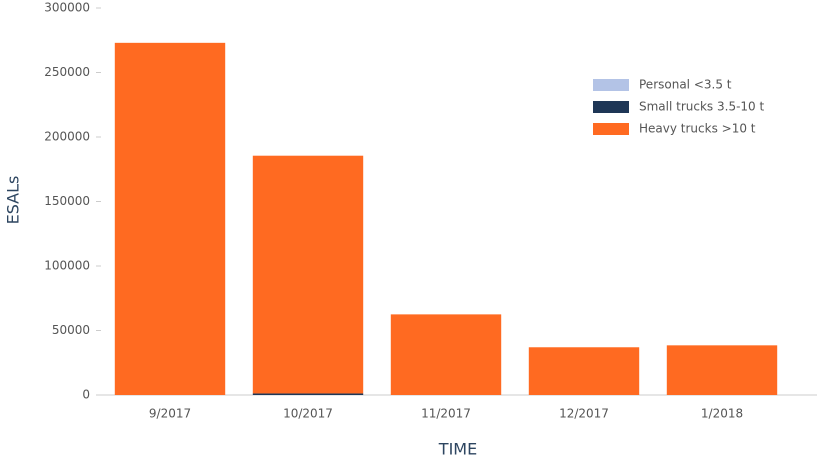 The image size is (817, 459). I want to click on x-tick-label: 11/2017, so click(446, 414).